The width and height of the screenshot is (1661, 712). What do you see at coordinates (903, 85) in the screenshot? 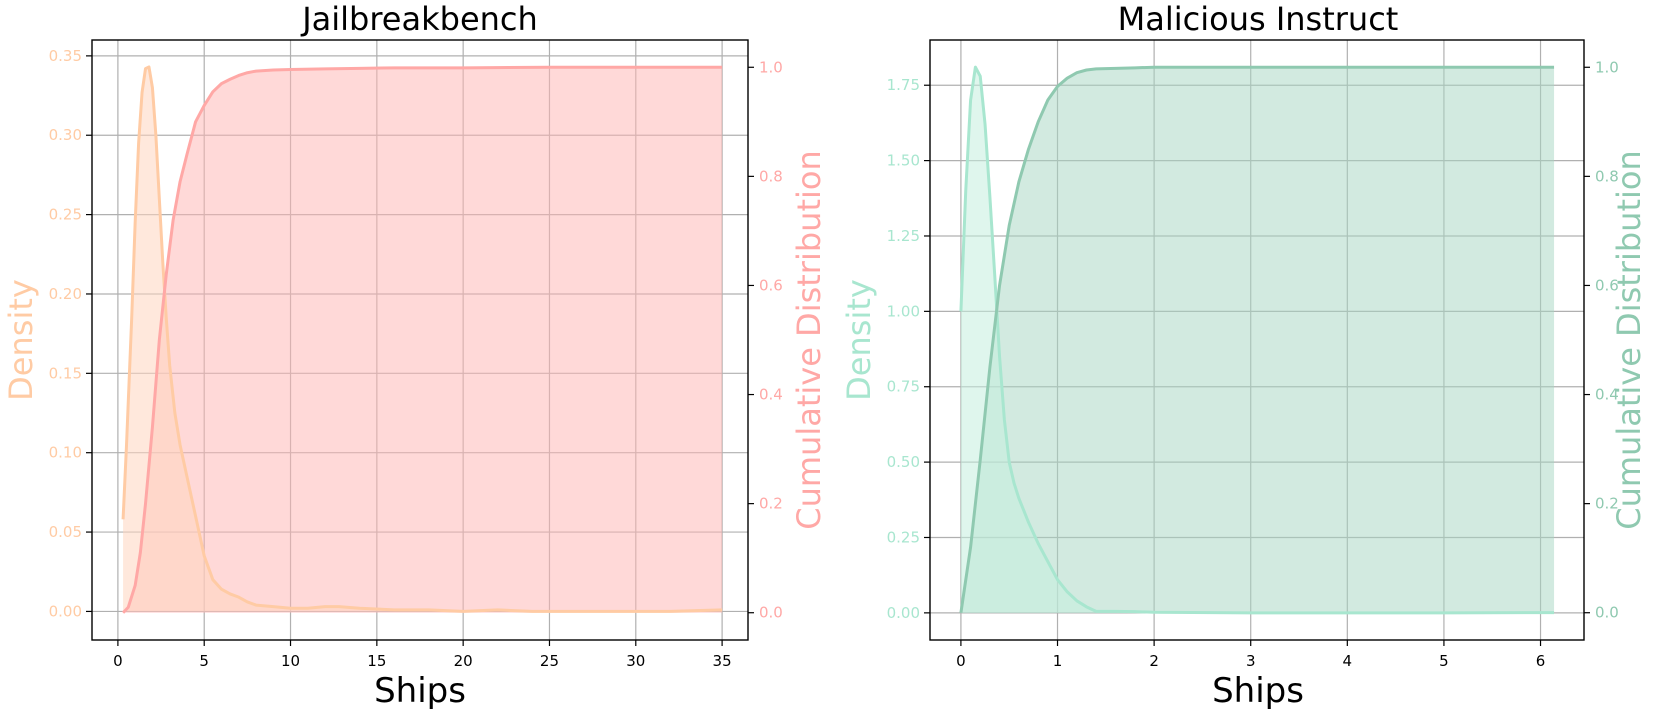
I see `y-tick-label-left: 1.75` at bounding box center [903, 85].